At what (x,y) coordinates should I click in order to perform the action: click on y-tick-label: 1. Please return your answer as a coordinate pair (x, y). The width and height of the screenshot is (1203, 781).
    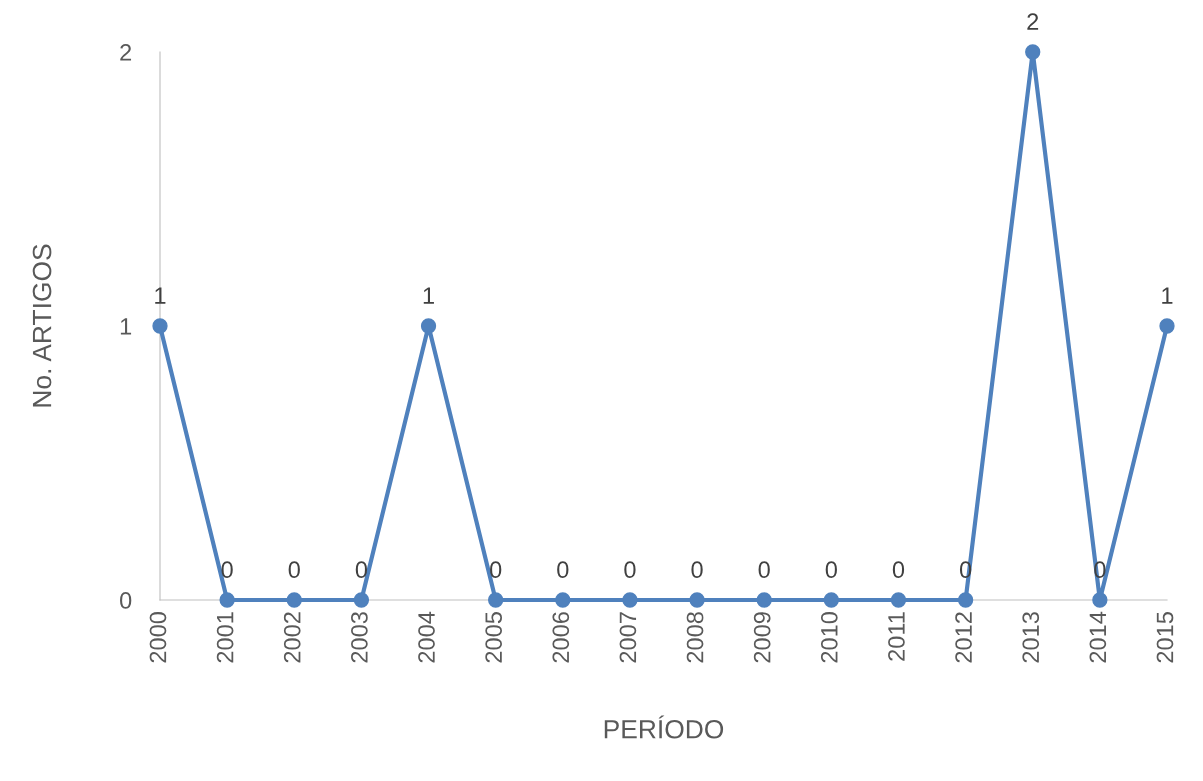
    Looking at the image, I should click on (126, 326).